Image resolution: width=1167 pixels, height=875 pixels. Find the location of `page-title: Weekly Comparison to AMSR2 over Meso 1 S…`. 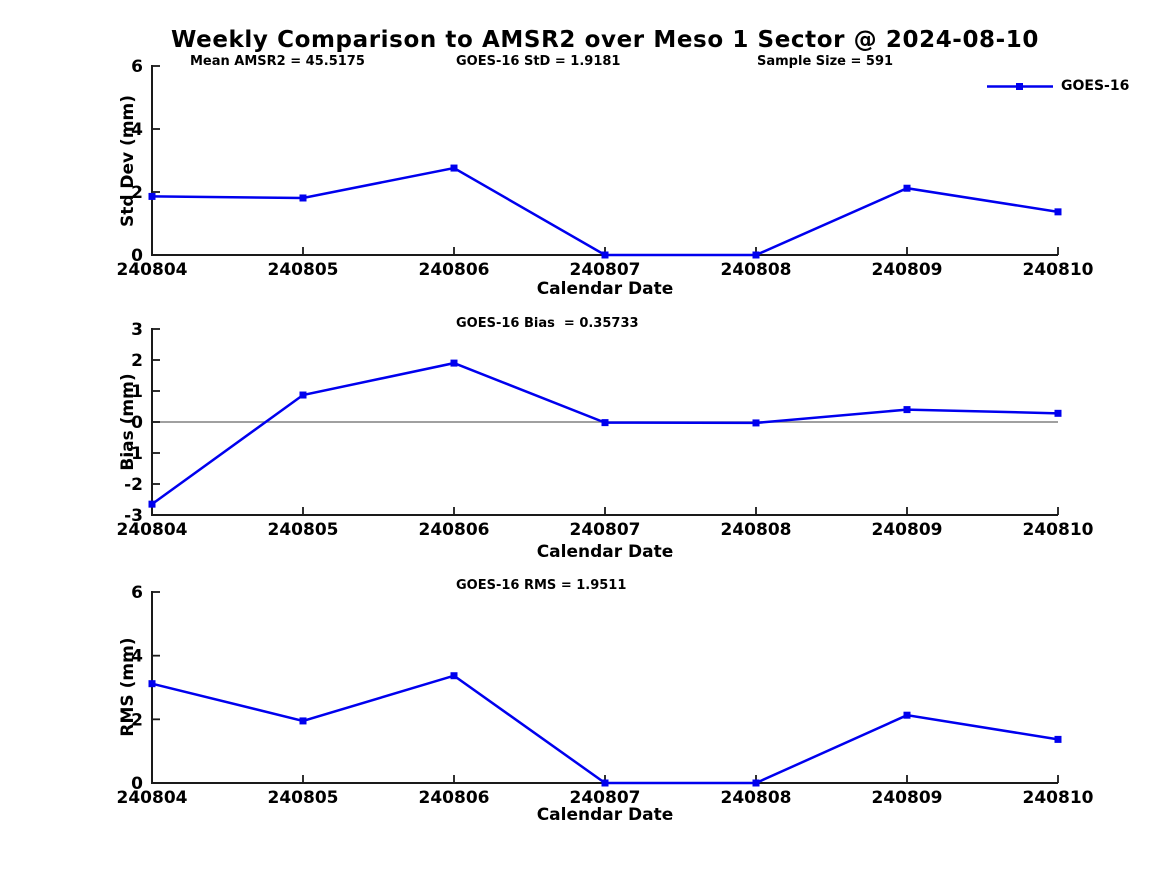

page-title: Weekly Comparison to AMSR2 over Meso 1 S… is located at coordinates (605, 40).